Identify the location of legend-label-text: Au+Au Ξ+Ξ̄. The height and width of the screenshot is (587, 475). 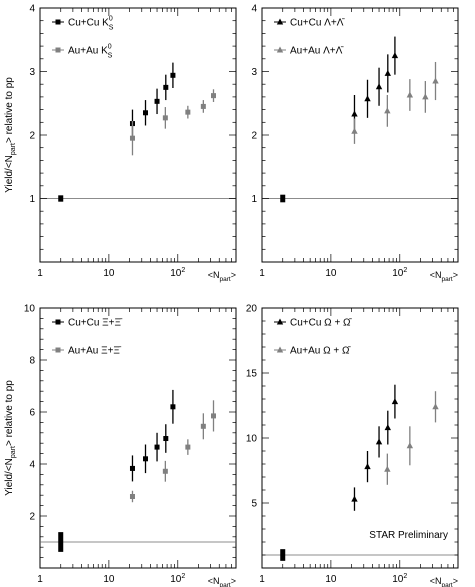
(95, 351).